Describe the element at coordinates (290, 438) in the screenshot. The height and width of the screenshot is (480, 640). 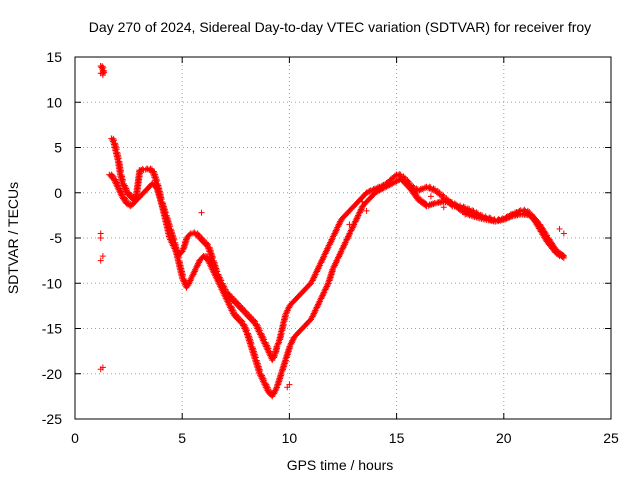
I see `x-tick-label: 10` at that location.